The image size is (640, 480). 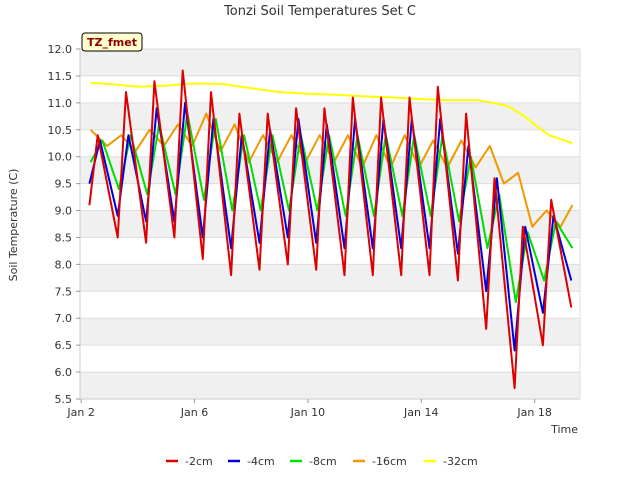 What do you see at coordinates (64, 184) in the screenshot?
I see `y-tick-label: 9.5` at bounding box center [64, 184].